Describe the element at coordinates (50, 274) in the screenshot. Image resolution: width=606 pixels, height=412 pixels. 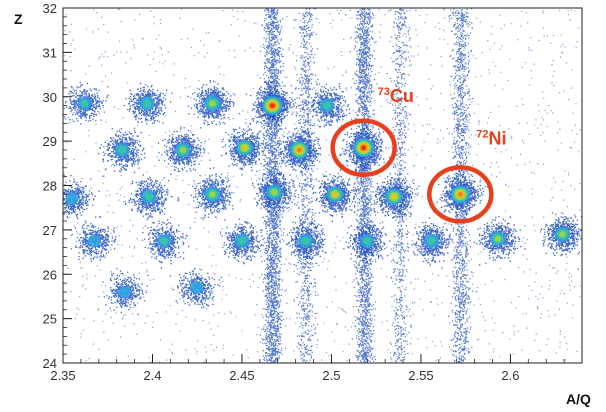
I see `y-tick-label: 26` at that location.